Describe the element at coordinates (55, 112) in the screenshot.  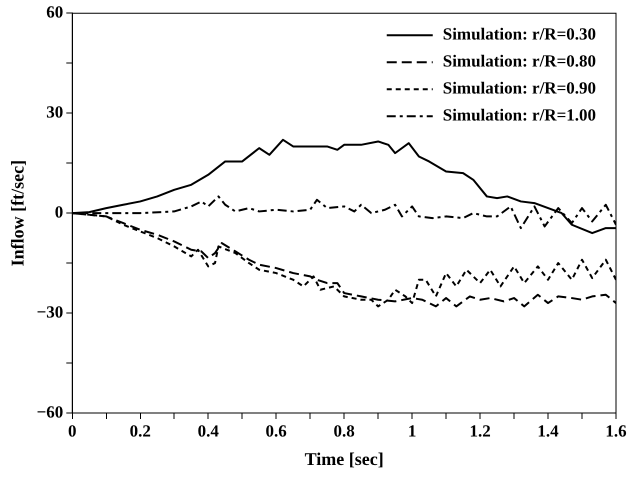
I see `y-tick-label: 30` at that location.